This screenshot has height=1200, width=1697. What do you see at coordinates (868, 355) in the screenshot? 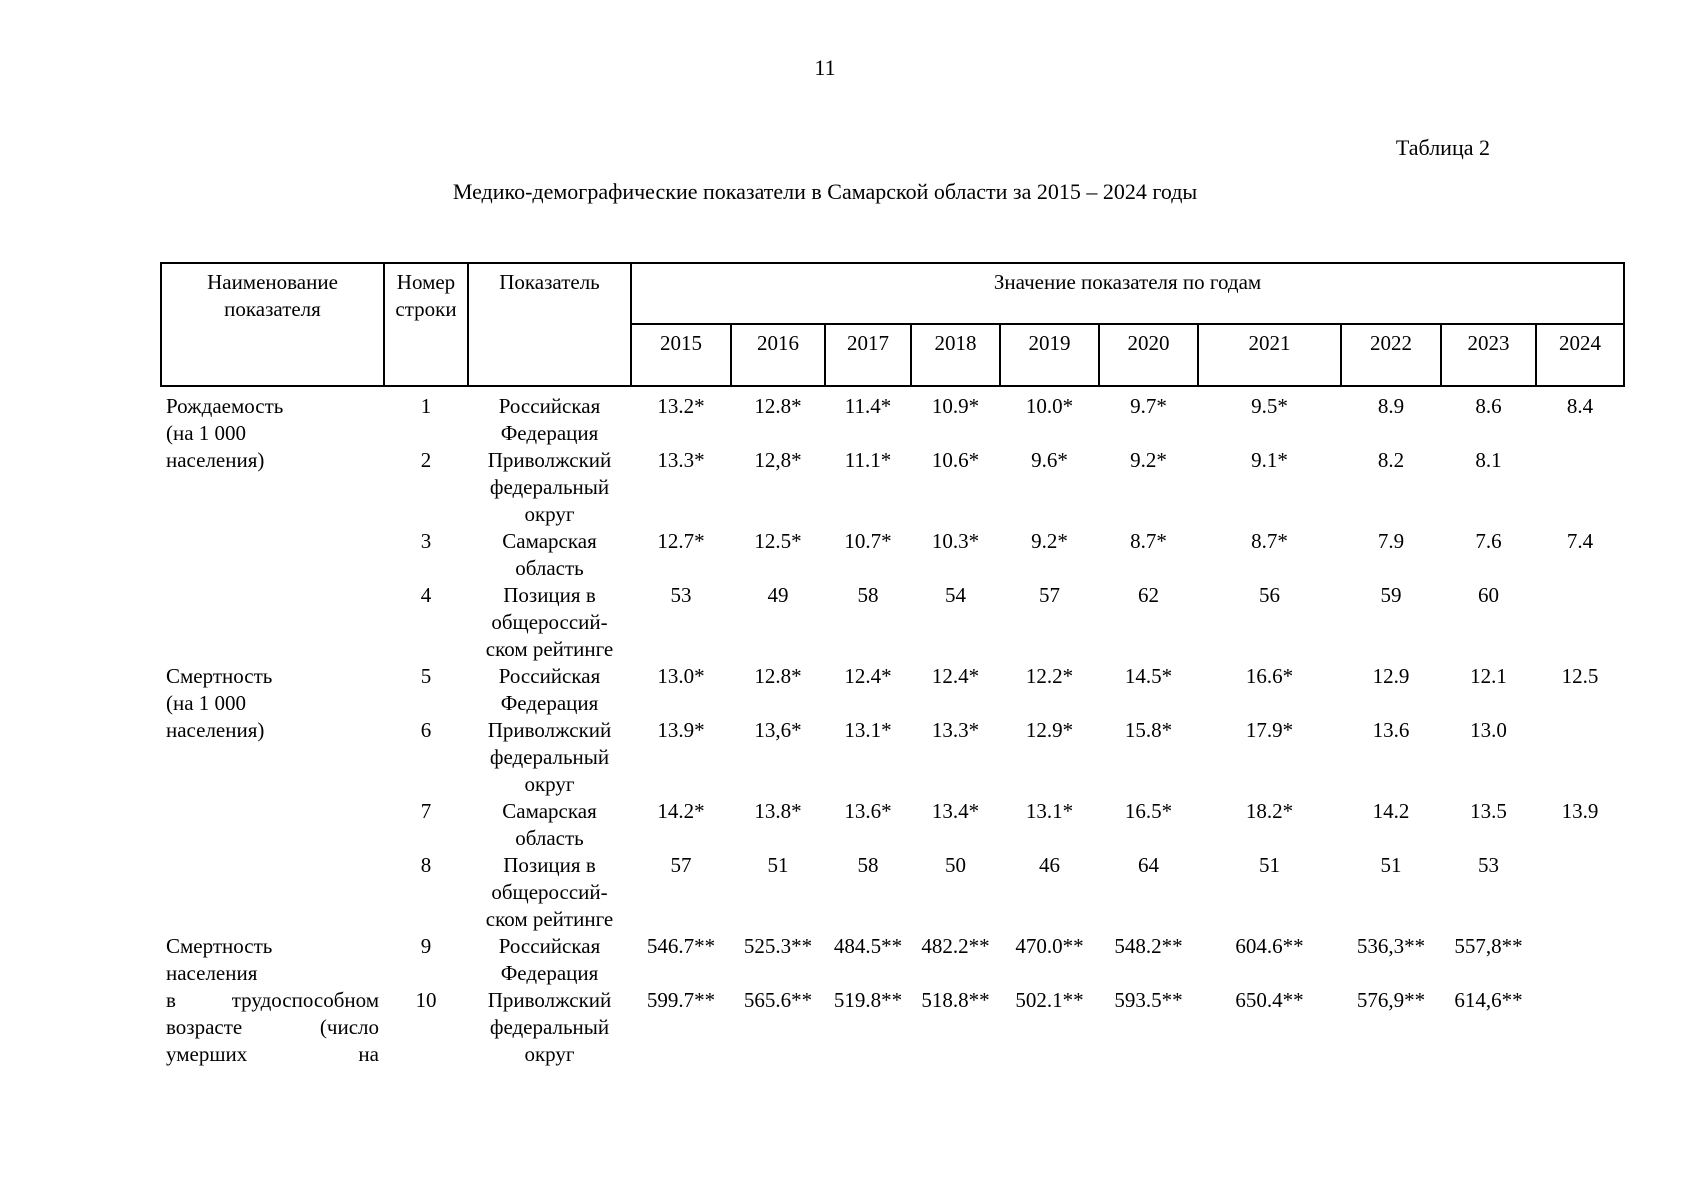
I see `year-header: 2017` at bounding box center [868, 355].